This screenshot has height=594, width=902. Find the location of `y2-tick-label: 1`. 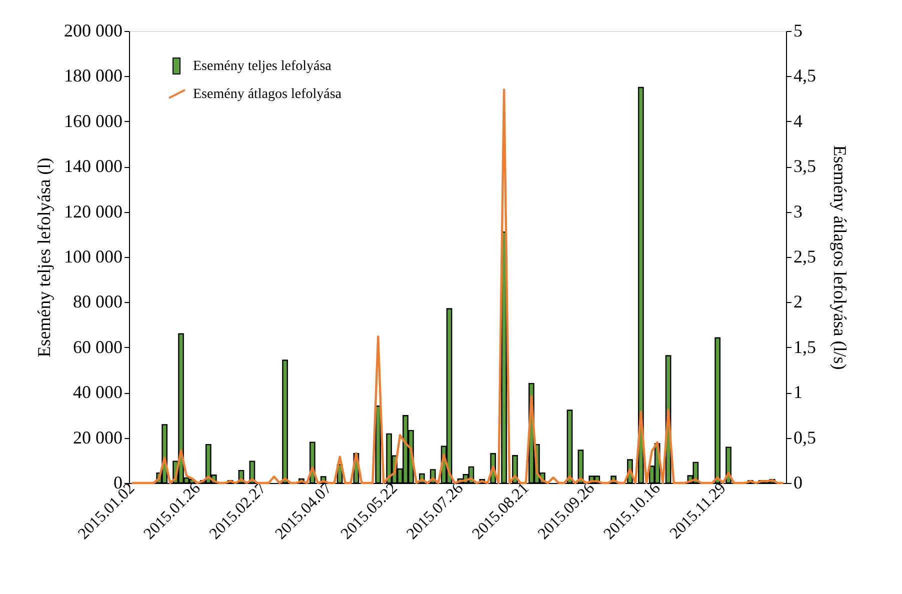

y2-tick-label: 1 is located at coordinates (798, 392).